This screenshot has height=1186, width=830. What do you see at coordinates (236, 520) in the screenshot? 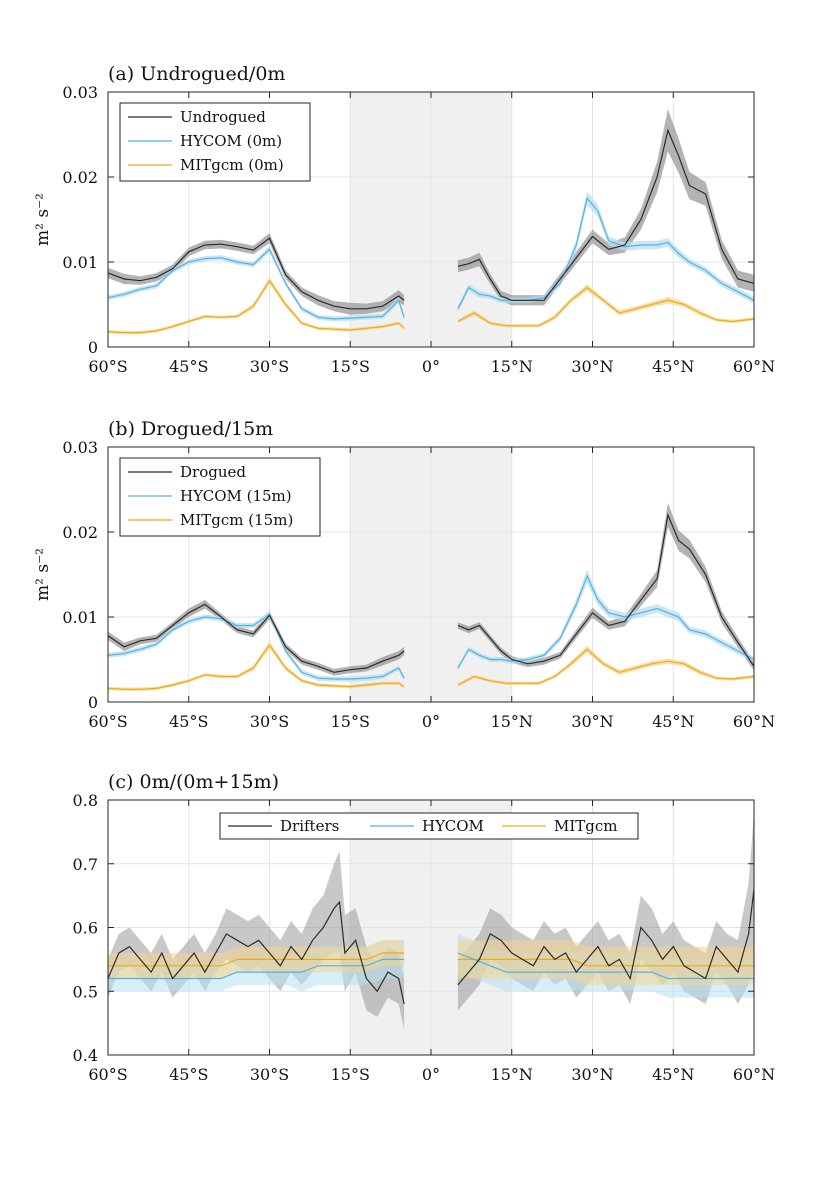
I see `legend-label-mitgcm: MITgcm (15m)` at bounding box center [236, 520].